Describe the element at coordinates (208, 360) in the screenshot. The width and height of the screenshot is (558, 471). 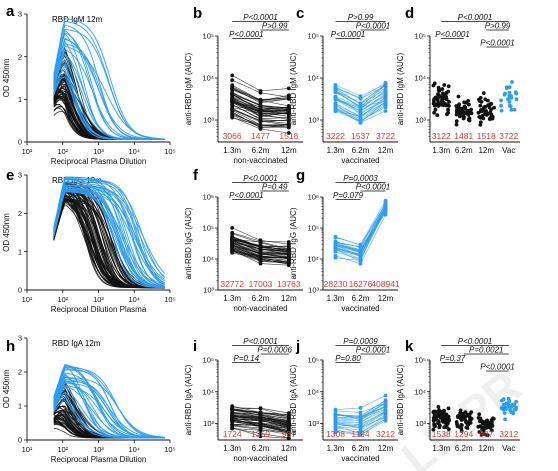
I see `y-tick-label: 10⁵` at that location.